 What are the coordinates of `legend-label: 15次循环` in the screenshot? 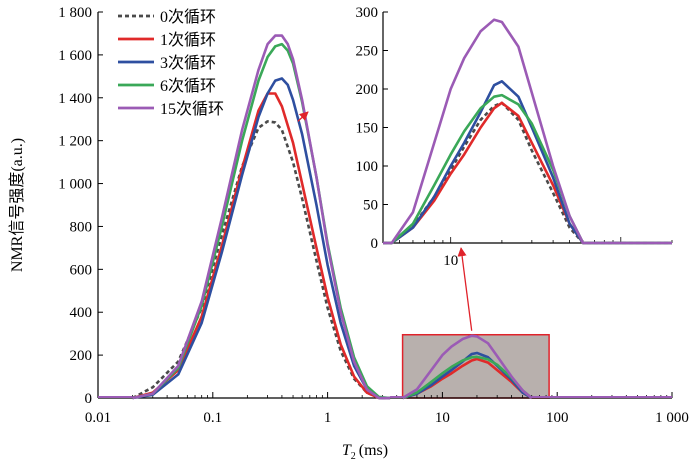 It's located at (192, 109).